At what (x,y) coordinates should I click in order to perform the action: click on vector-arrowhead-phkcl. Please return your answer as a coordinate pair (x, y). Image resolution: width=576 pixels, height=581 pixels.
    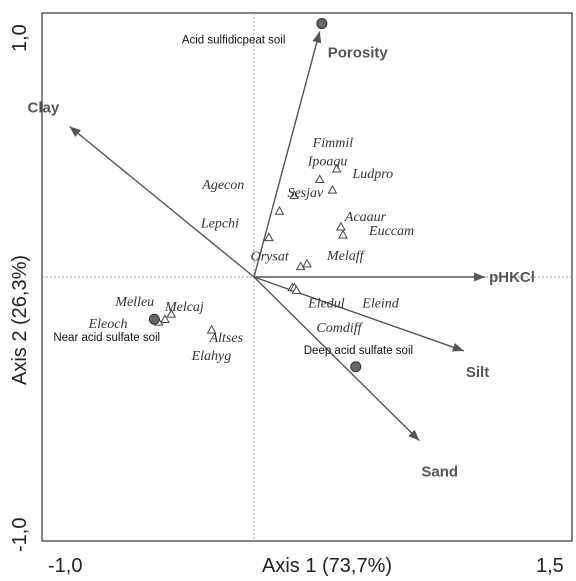
    Looking at the image, I should click on (480, 277).